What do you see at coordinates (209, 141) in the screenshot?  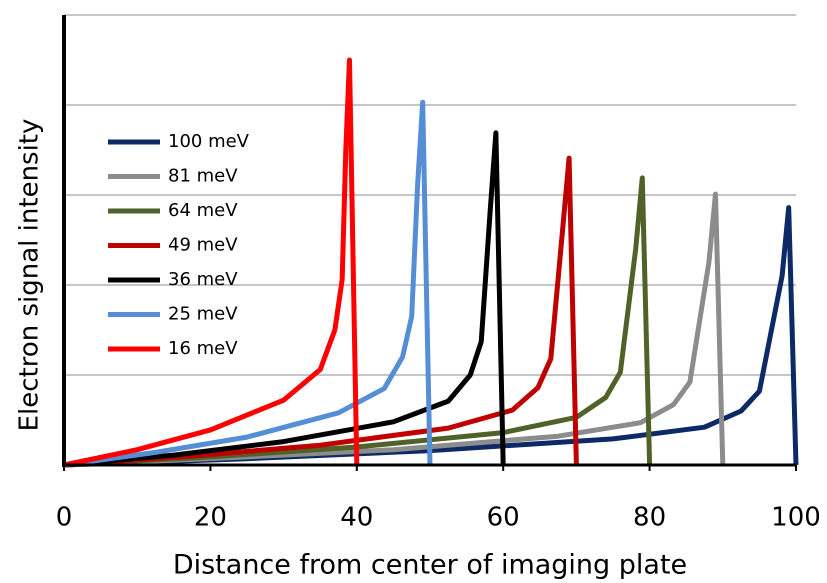 I see `legend-label: 100 meV` at bounding box center [209, 141].